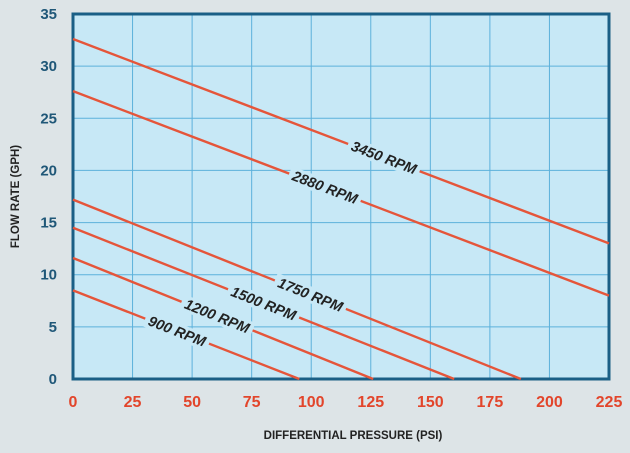 This screenshot has width=630, height=453. What do you see at coordinates (311, 402) in the screenshot?
I see `x-tick-label: 100` at bounding box center [311, 402].